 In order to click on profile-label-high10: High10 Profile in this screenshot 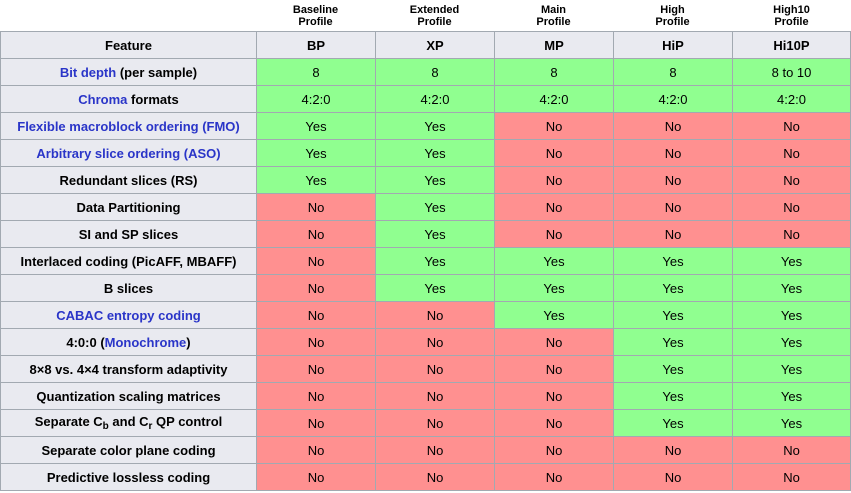, I will do `click(791, 17)`.